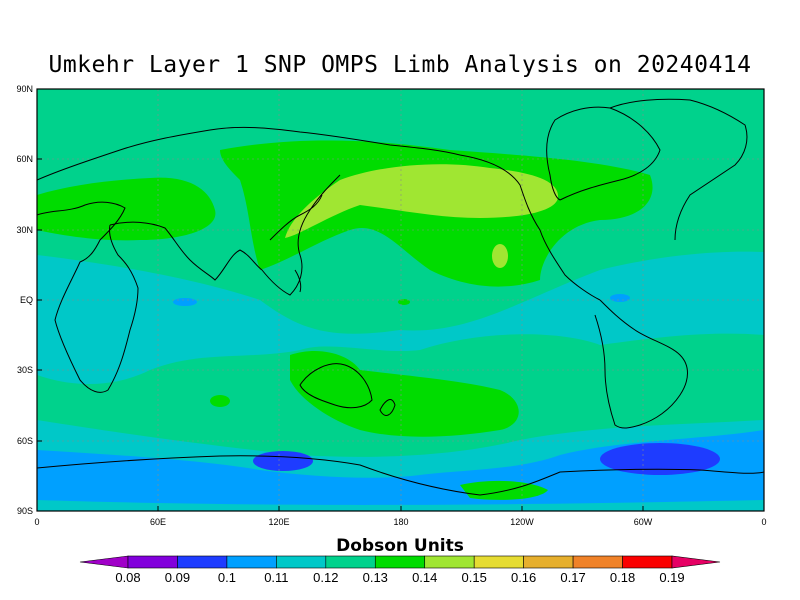  Describe the element at coordinates (522, 522) in the screenshot. I see `lon-label-120w: 120W` at that location.